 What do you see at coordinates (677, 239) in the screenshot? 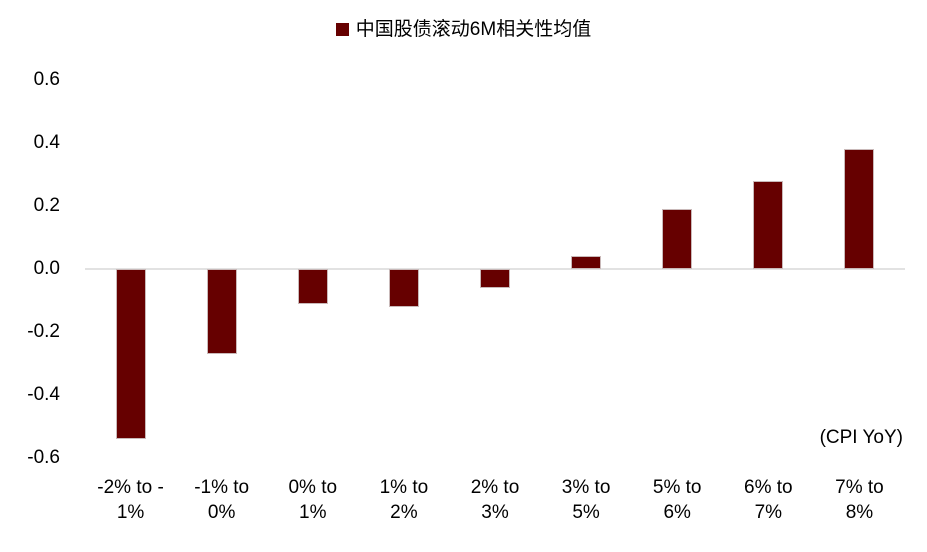
I see `bar-5%to6%` at bounding box center [677, 239].